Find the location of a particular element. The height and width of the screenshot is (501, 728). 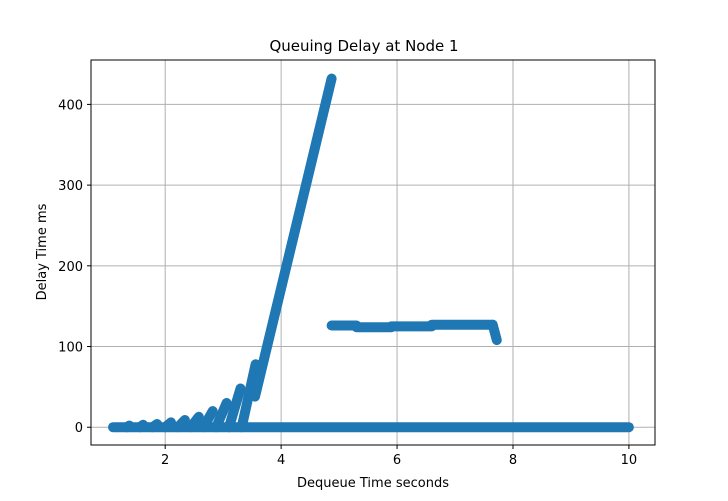

x-tick-label: 8 is located at coordinates (513, 460).